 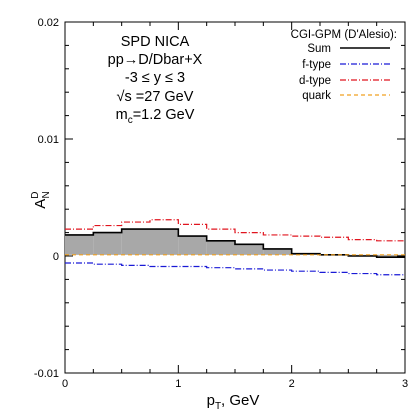 What do you see at coordinates (155, 97) in the screenshot?
I see `annotation-energy: √s =27 GeV` at bounding box center [155, 97].